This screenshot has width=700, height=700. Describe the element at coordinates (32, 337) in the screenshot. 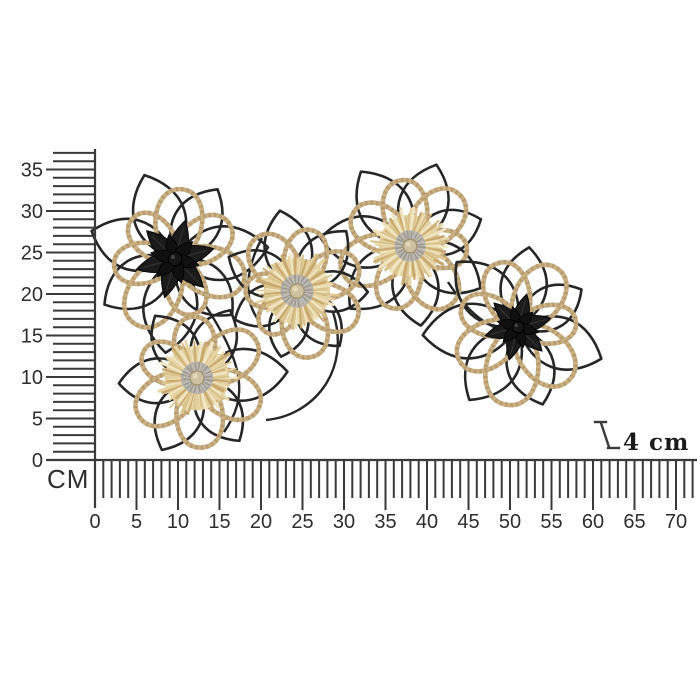

I see `v-ruler-tick-label: 15` at that location.